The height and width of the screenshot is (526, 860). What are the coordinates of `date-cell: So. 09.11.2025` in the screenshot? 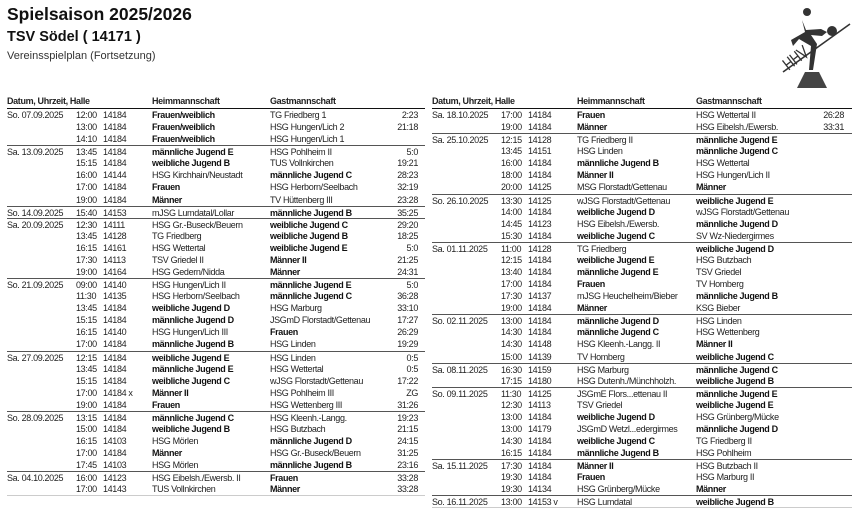 It's located at (460, 393).